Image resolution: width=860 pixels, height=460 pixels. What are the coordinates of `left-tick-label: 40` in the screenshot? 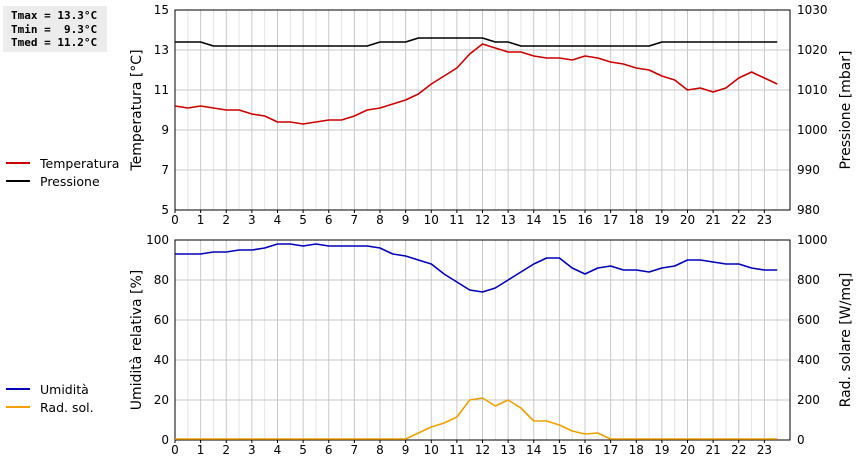 It's located at (161, 360).